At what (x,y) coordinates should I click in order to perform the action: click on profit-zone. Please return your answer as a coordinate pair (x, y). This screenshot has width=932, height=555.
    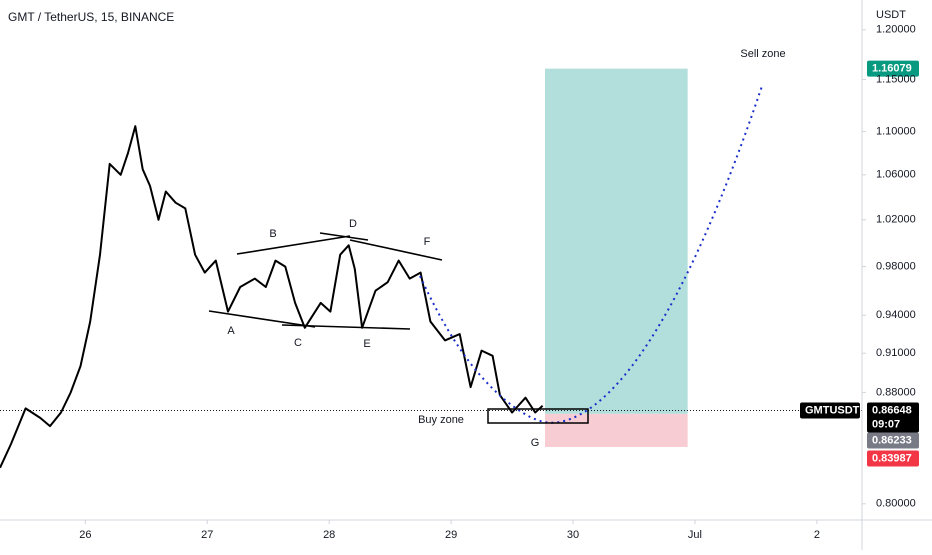
    Looking at the image, I should click on (616, 241).